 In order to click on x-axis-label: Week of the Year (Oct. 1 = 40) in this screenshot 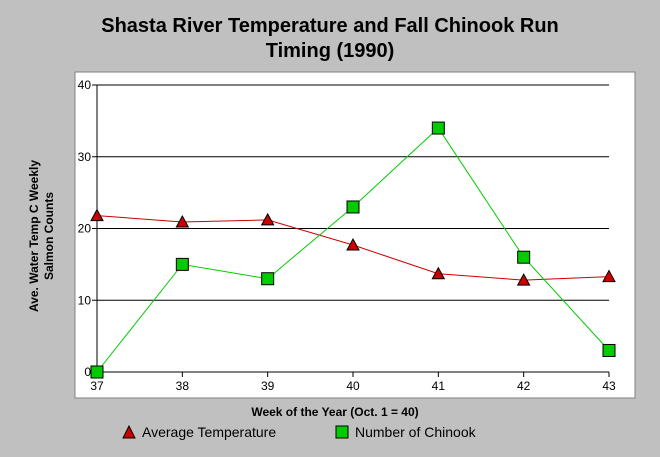, I will do `click(334, 412)`.